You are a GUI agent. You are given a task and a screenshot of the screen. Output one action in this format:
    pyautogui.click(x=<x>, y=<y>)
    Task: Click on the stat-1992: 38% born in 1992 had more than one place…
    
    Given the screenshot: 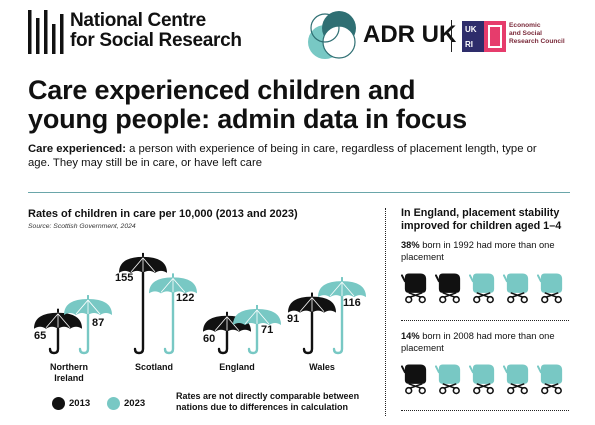 What is the action you would take?
    pyautogui.click(x=491, y=251)
    